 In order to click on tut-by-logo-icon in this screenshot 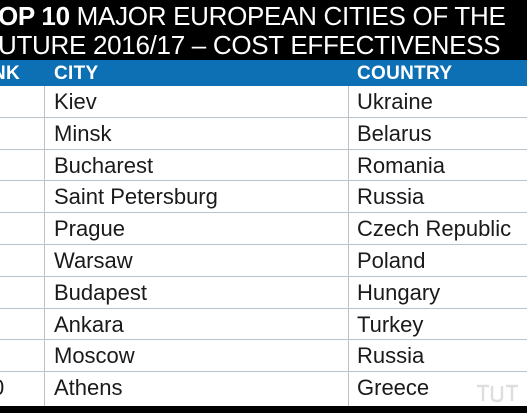, I will do `click(497, 393)`.